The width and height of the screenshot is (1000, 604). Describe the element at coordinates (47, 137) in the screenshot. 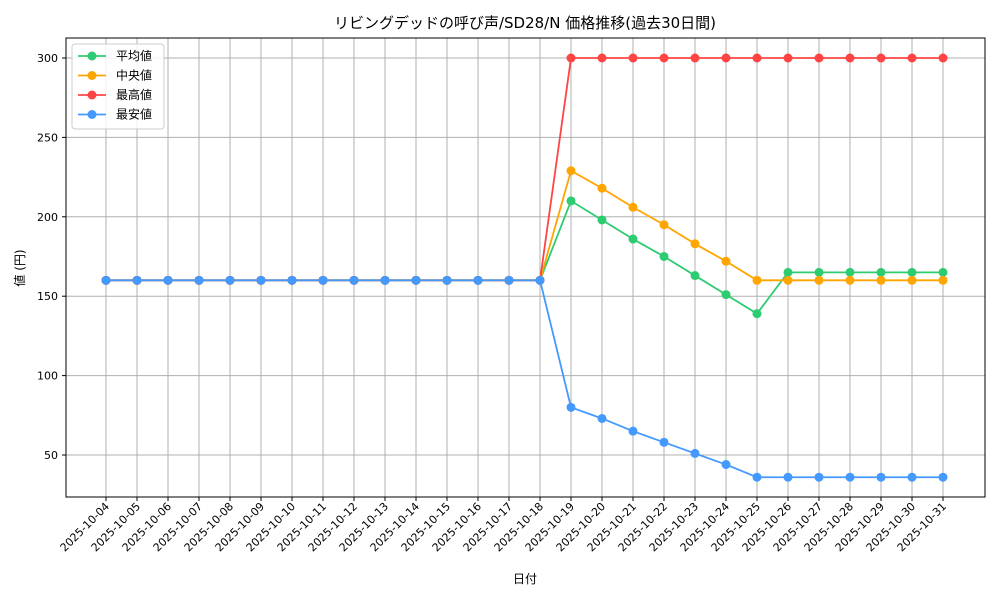

I see `y-tick-label: 250` at that location.